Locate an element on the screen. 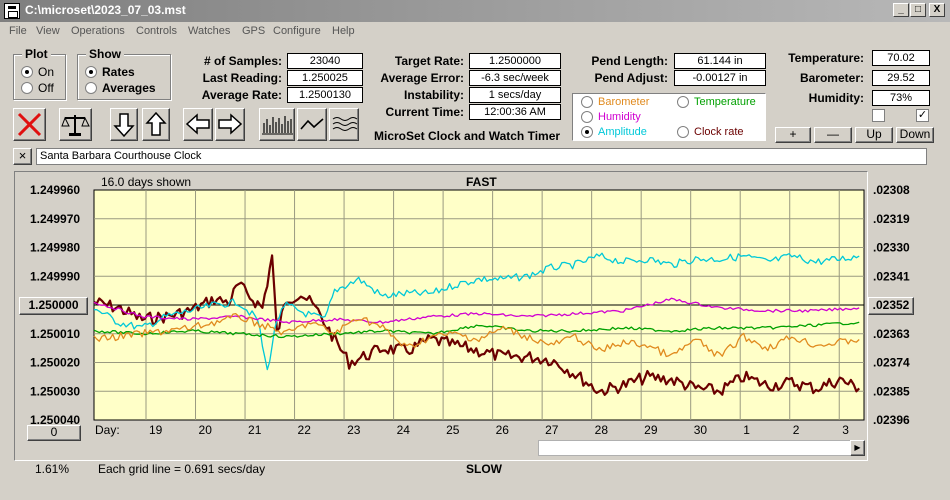 Image resolution: width=950 pixels, height=500 pixels. down-button: Down is located at coordinates (915, 135).